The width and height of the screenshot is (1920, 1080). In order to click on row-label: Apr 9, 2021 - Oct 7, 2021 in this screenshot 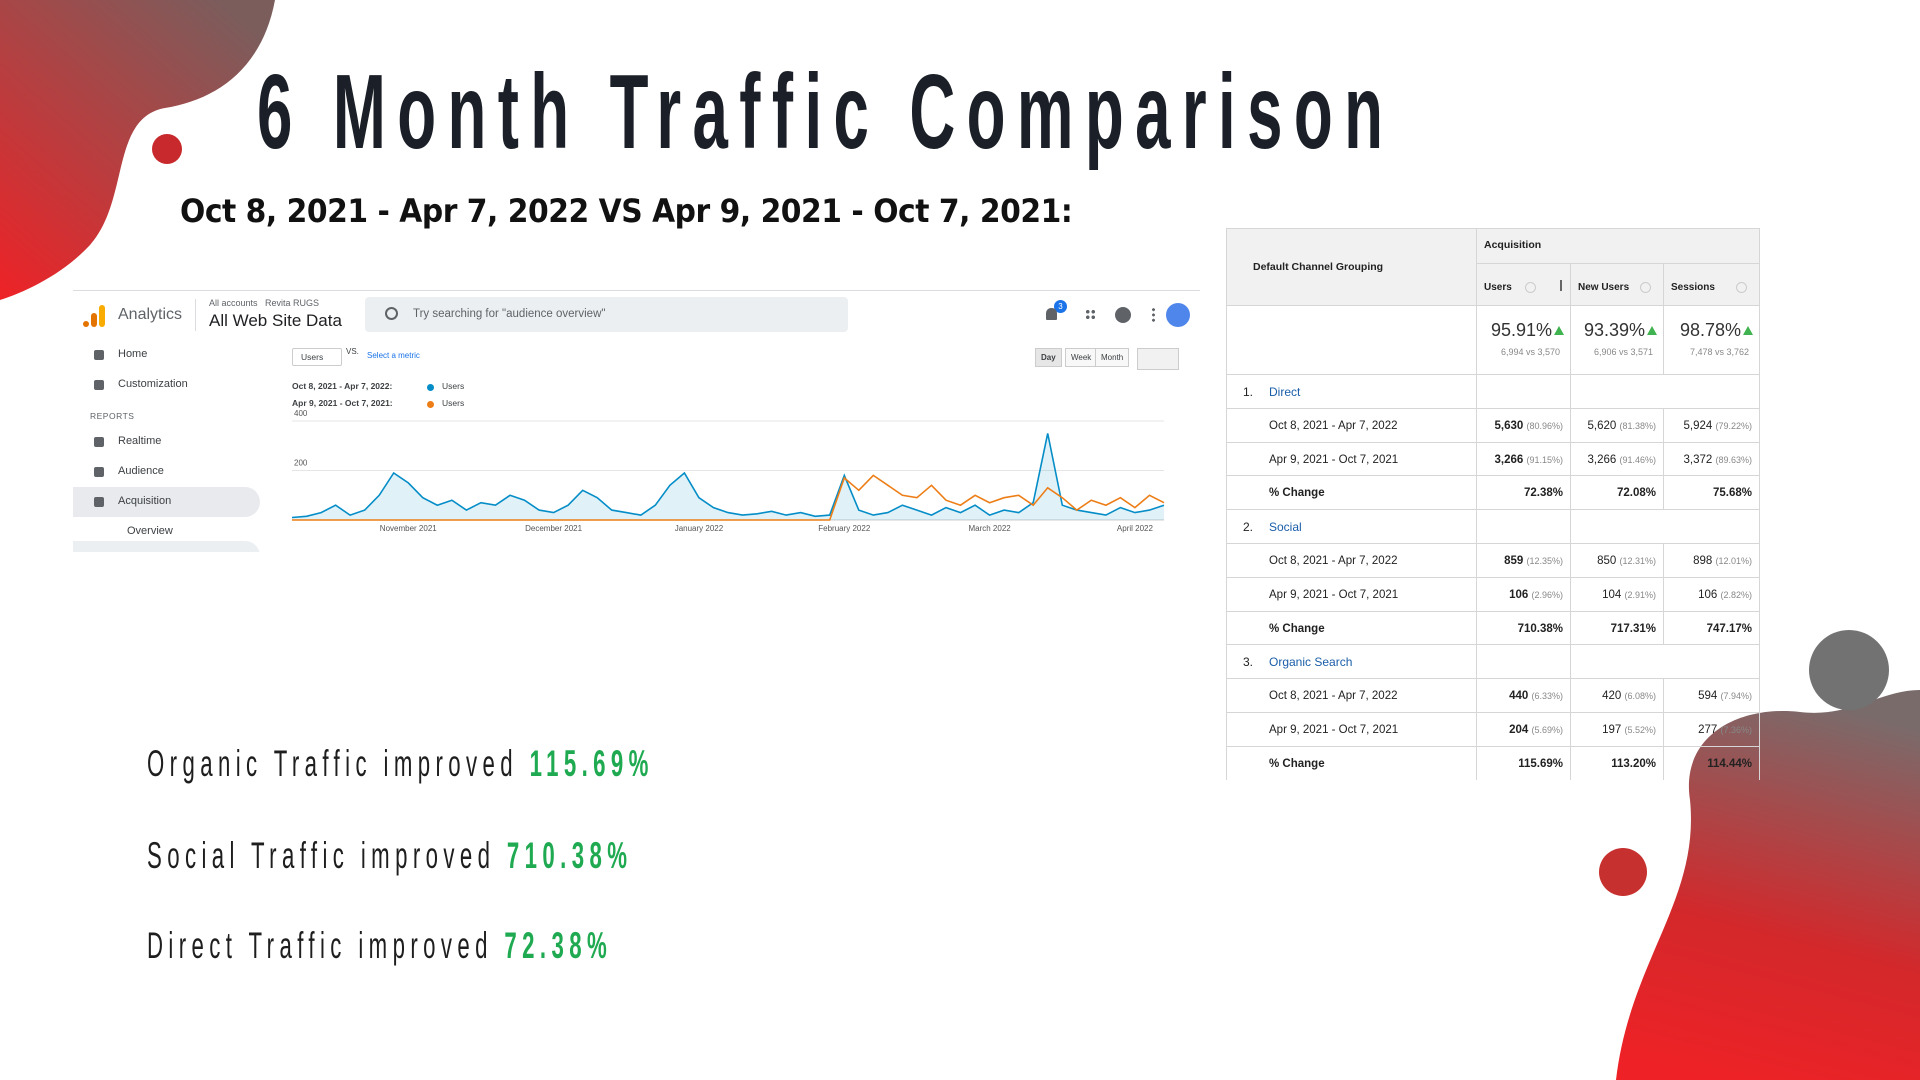, I will do `click(1334, 730)`.